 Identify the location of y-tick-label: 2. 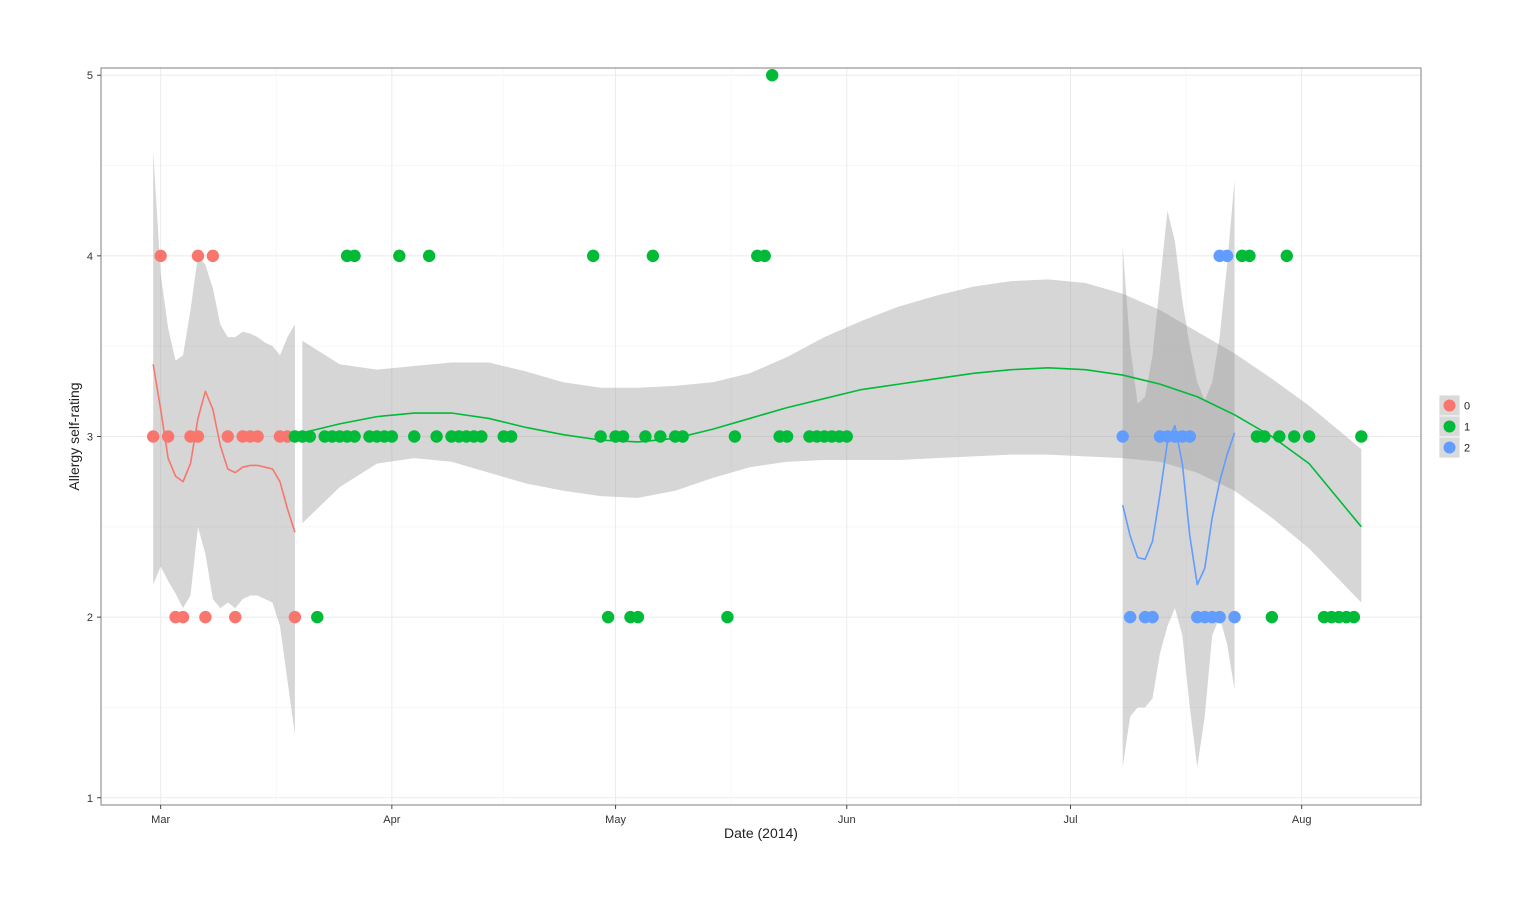
(90, 618).